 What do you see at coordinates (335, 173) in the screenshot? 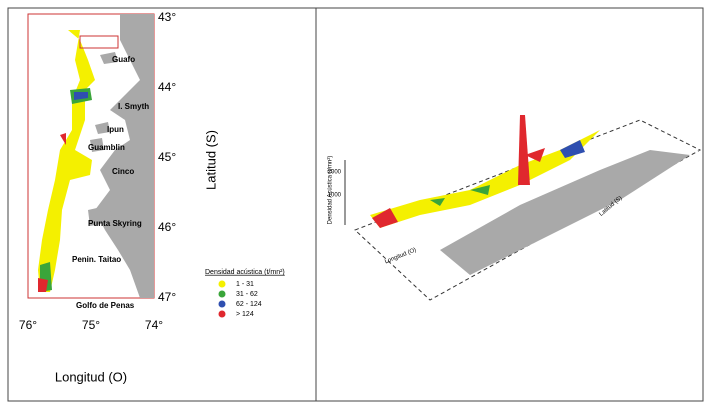
I see `z-tick: 2000` at bounding box center [335, 173].